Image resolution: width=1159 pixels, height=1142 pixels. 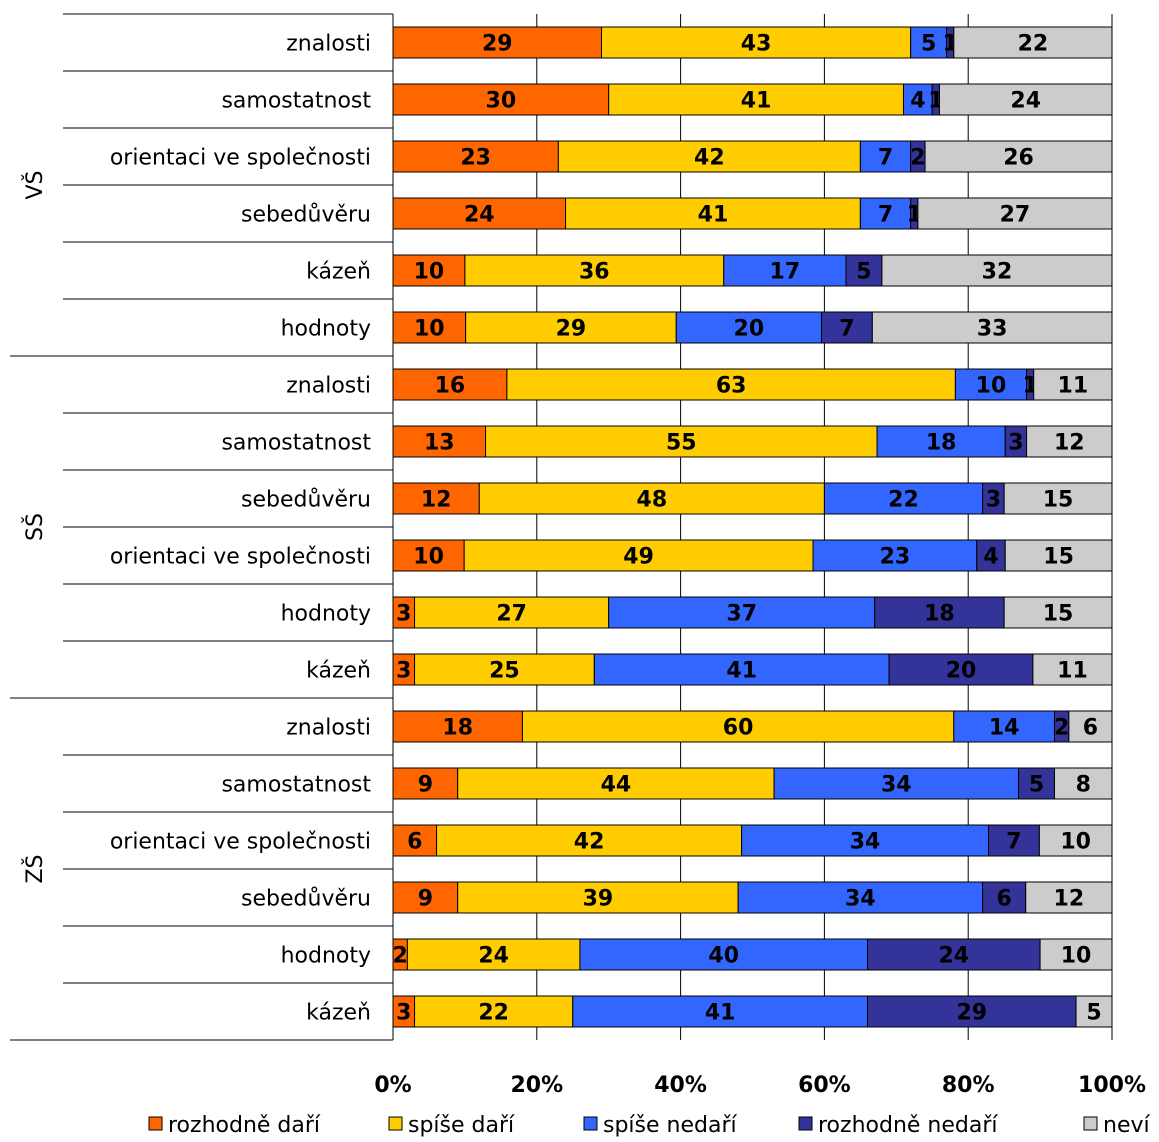 What do you see at coordinates (741, 614) in the screenshot?
I see `data-label: 37` at bounding box center [741, 614].